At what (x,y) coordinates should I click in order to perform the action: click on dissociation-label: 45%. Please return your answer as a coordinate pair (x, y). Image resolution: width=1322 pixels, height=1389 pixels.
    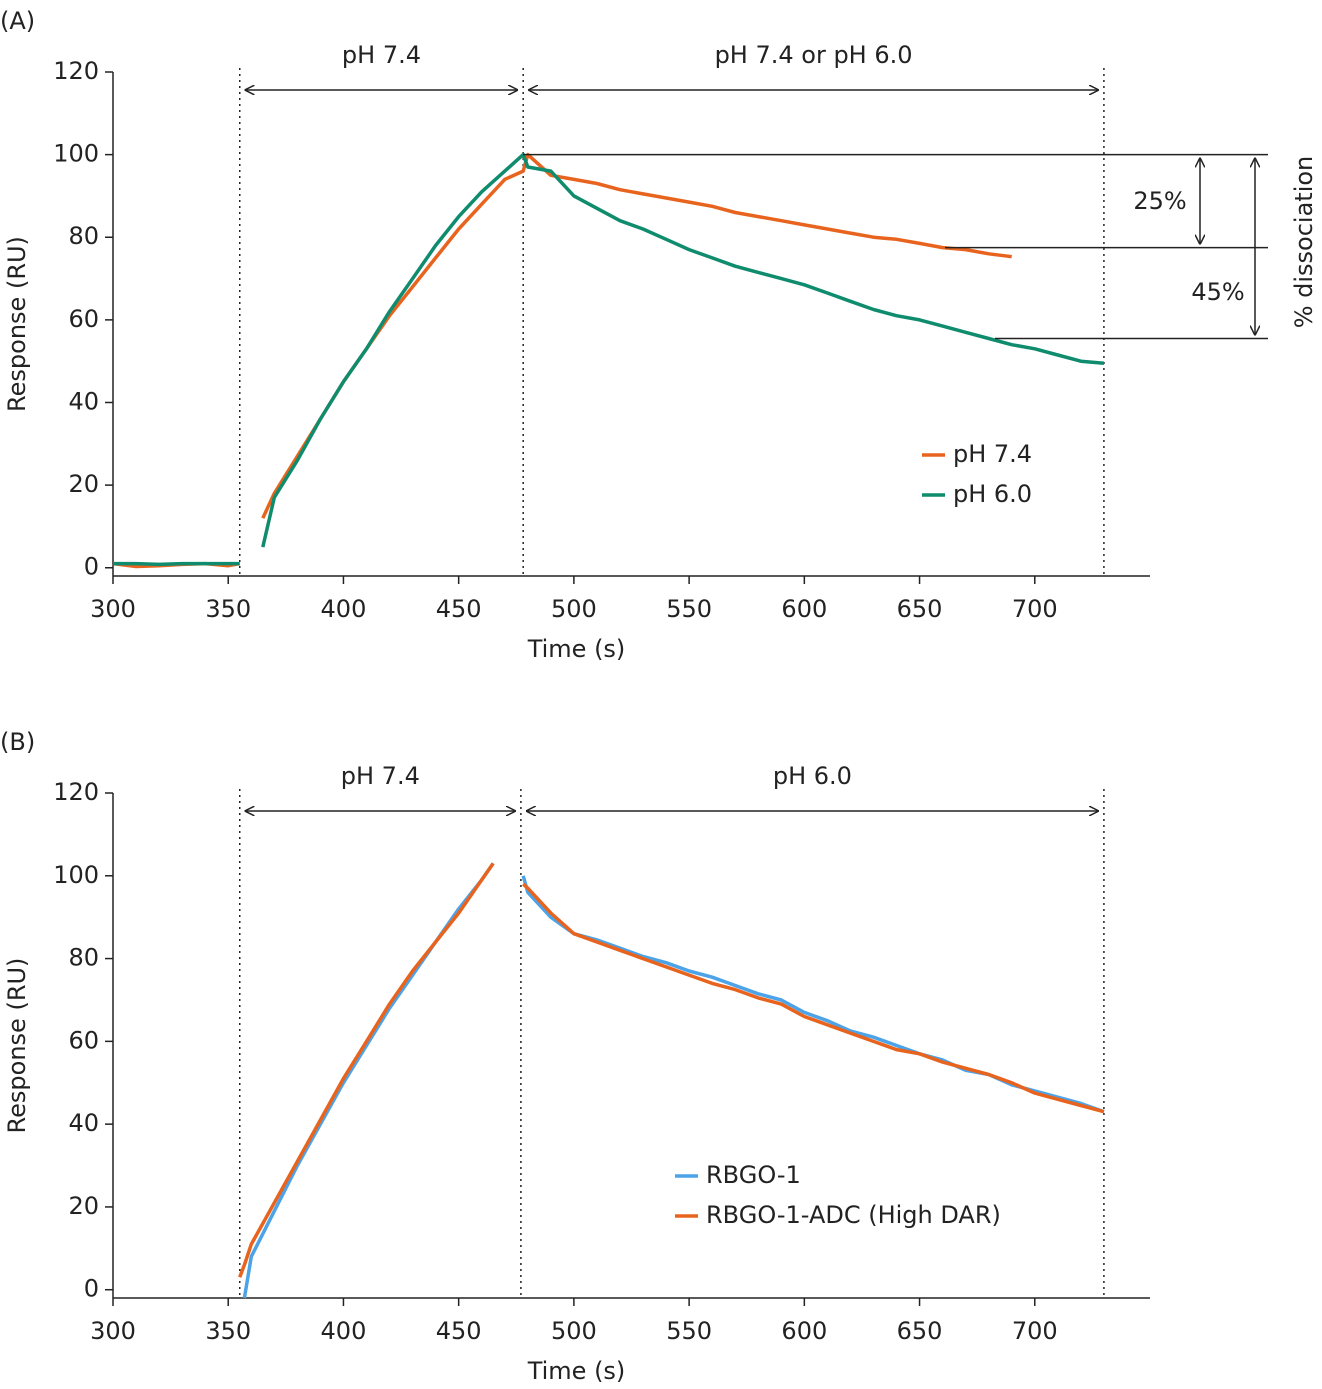
    Looking at the image, I should click on (1217, 292).